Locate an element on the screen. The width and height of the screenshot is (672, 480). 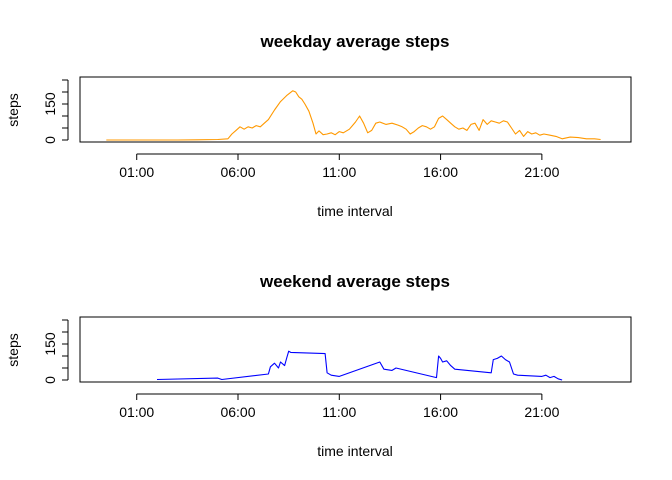
chart-title: weekend average steps is located at coordinates (354, 281).